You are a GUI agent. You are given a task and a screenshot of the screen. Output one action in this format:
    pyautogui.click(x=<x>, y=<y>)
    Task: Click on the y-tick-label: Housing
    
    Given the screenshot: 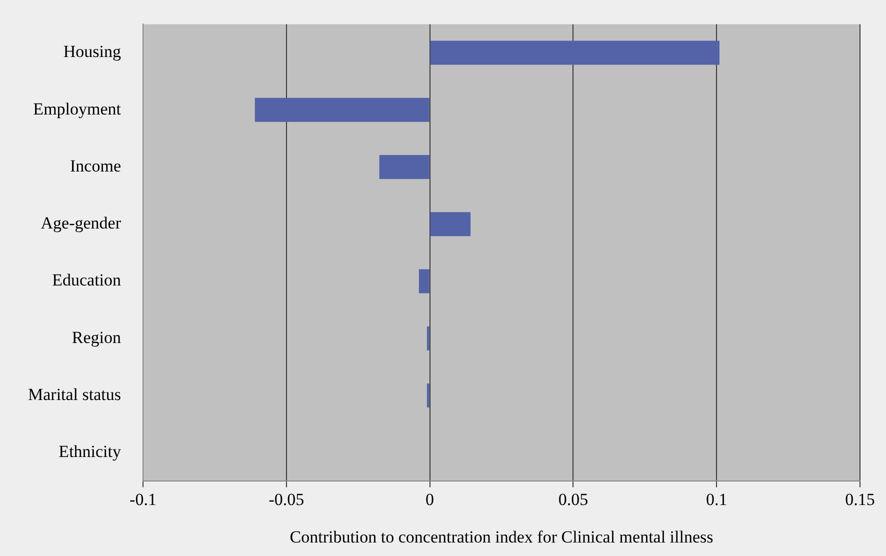 What is the action you would take?
    pyautogui.click(x=92, y=52)
    